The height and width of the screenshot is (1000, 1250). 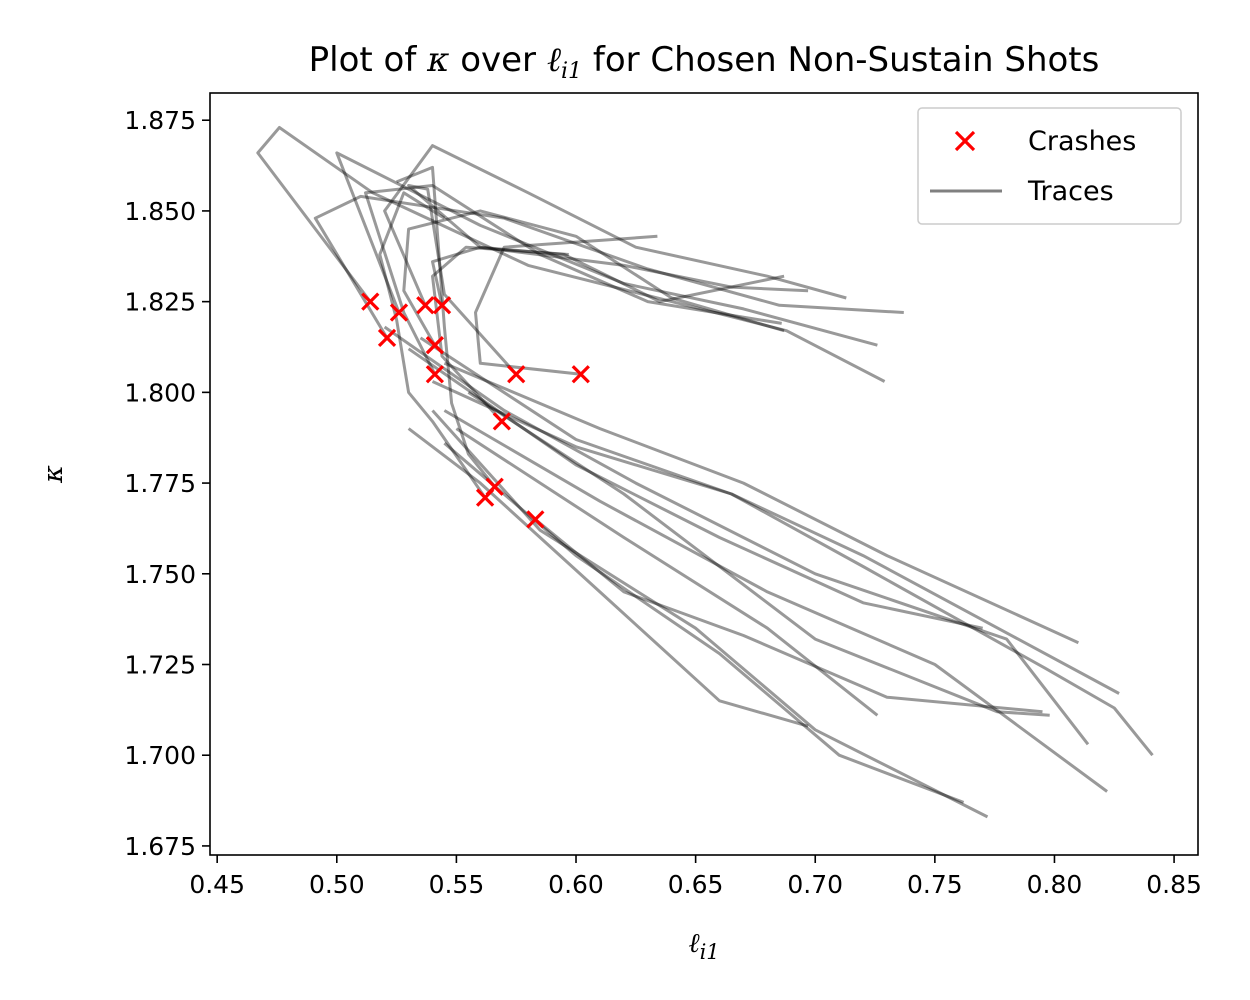 What do you see at coordinates (160, 846) in the screenshot?
I see `y-tick-label: 1.675` at bounding box center [160, 846].